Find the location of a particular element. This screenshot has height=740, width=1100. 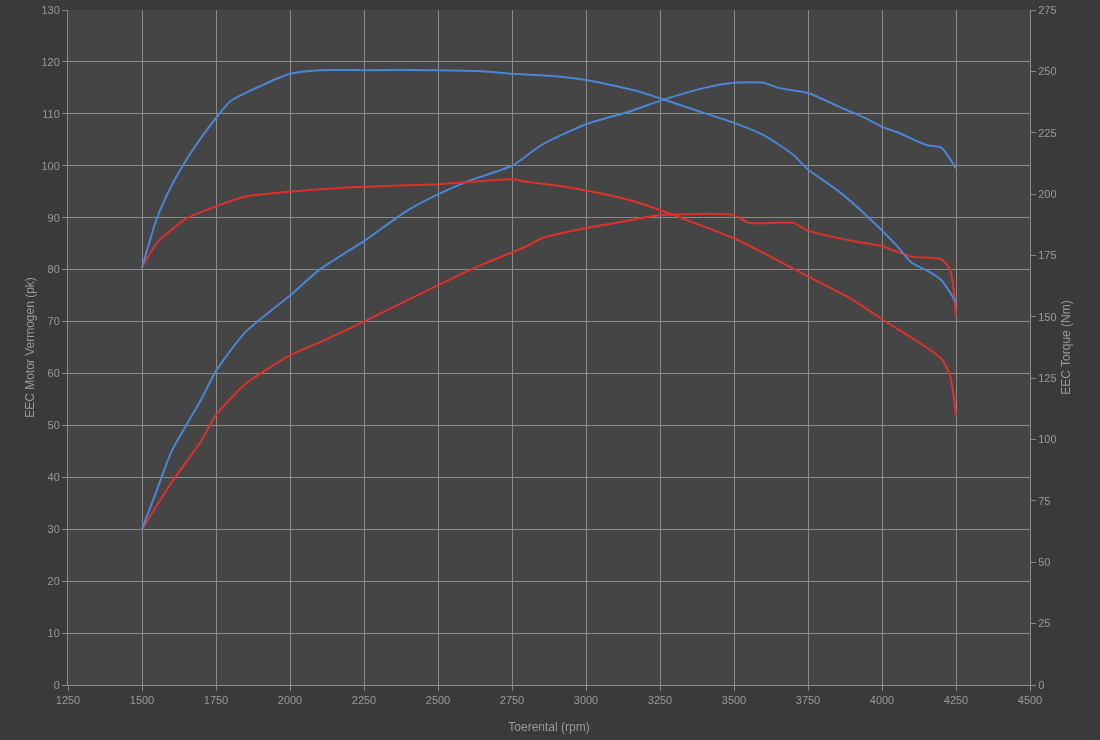

y-tick-label: 120 is located at coordinates (50, 61).